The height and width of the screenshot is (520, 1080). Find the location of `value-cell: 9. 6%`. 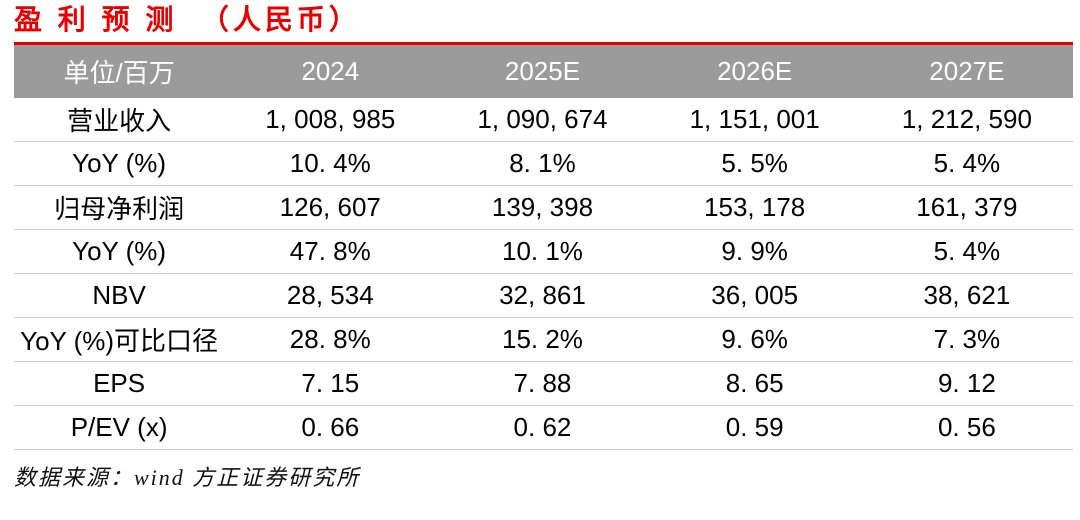

value-cell: 9. 6% is located at coordinates (754, 339).